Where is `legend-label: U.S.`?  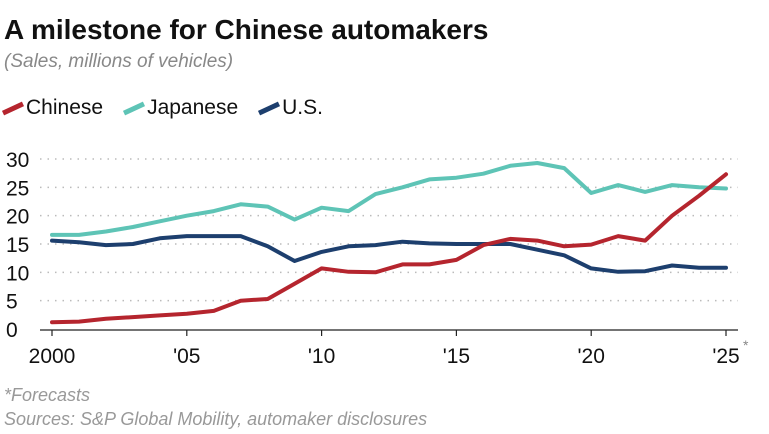 legend-label: U.S. is located at coordinates (302, 107).